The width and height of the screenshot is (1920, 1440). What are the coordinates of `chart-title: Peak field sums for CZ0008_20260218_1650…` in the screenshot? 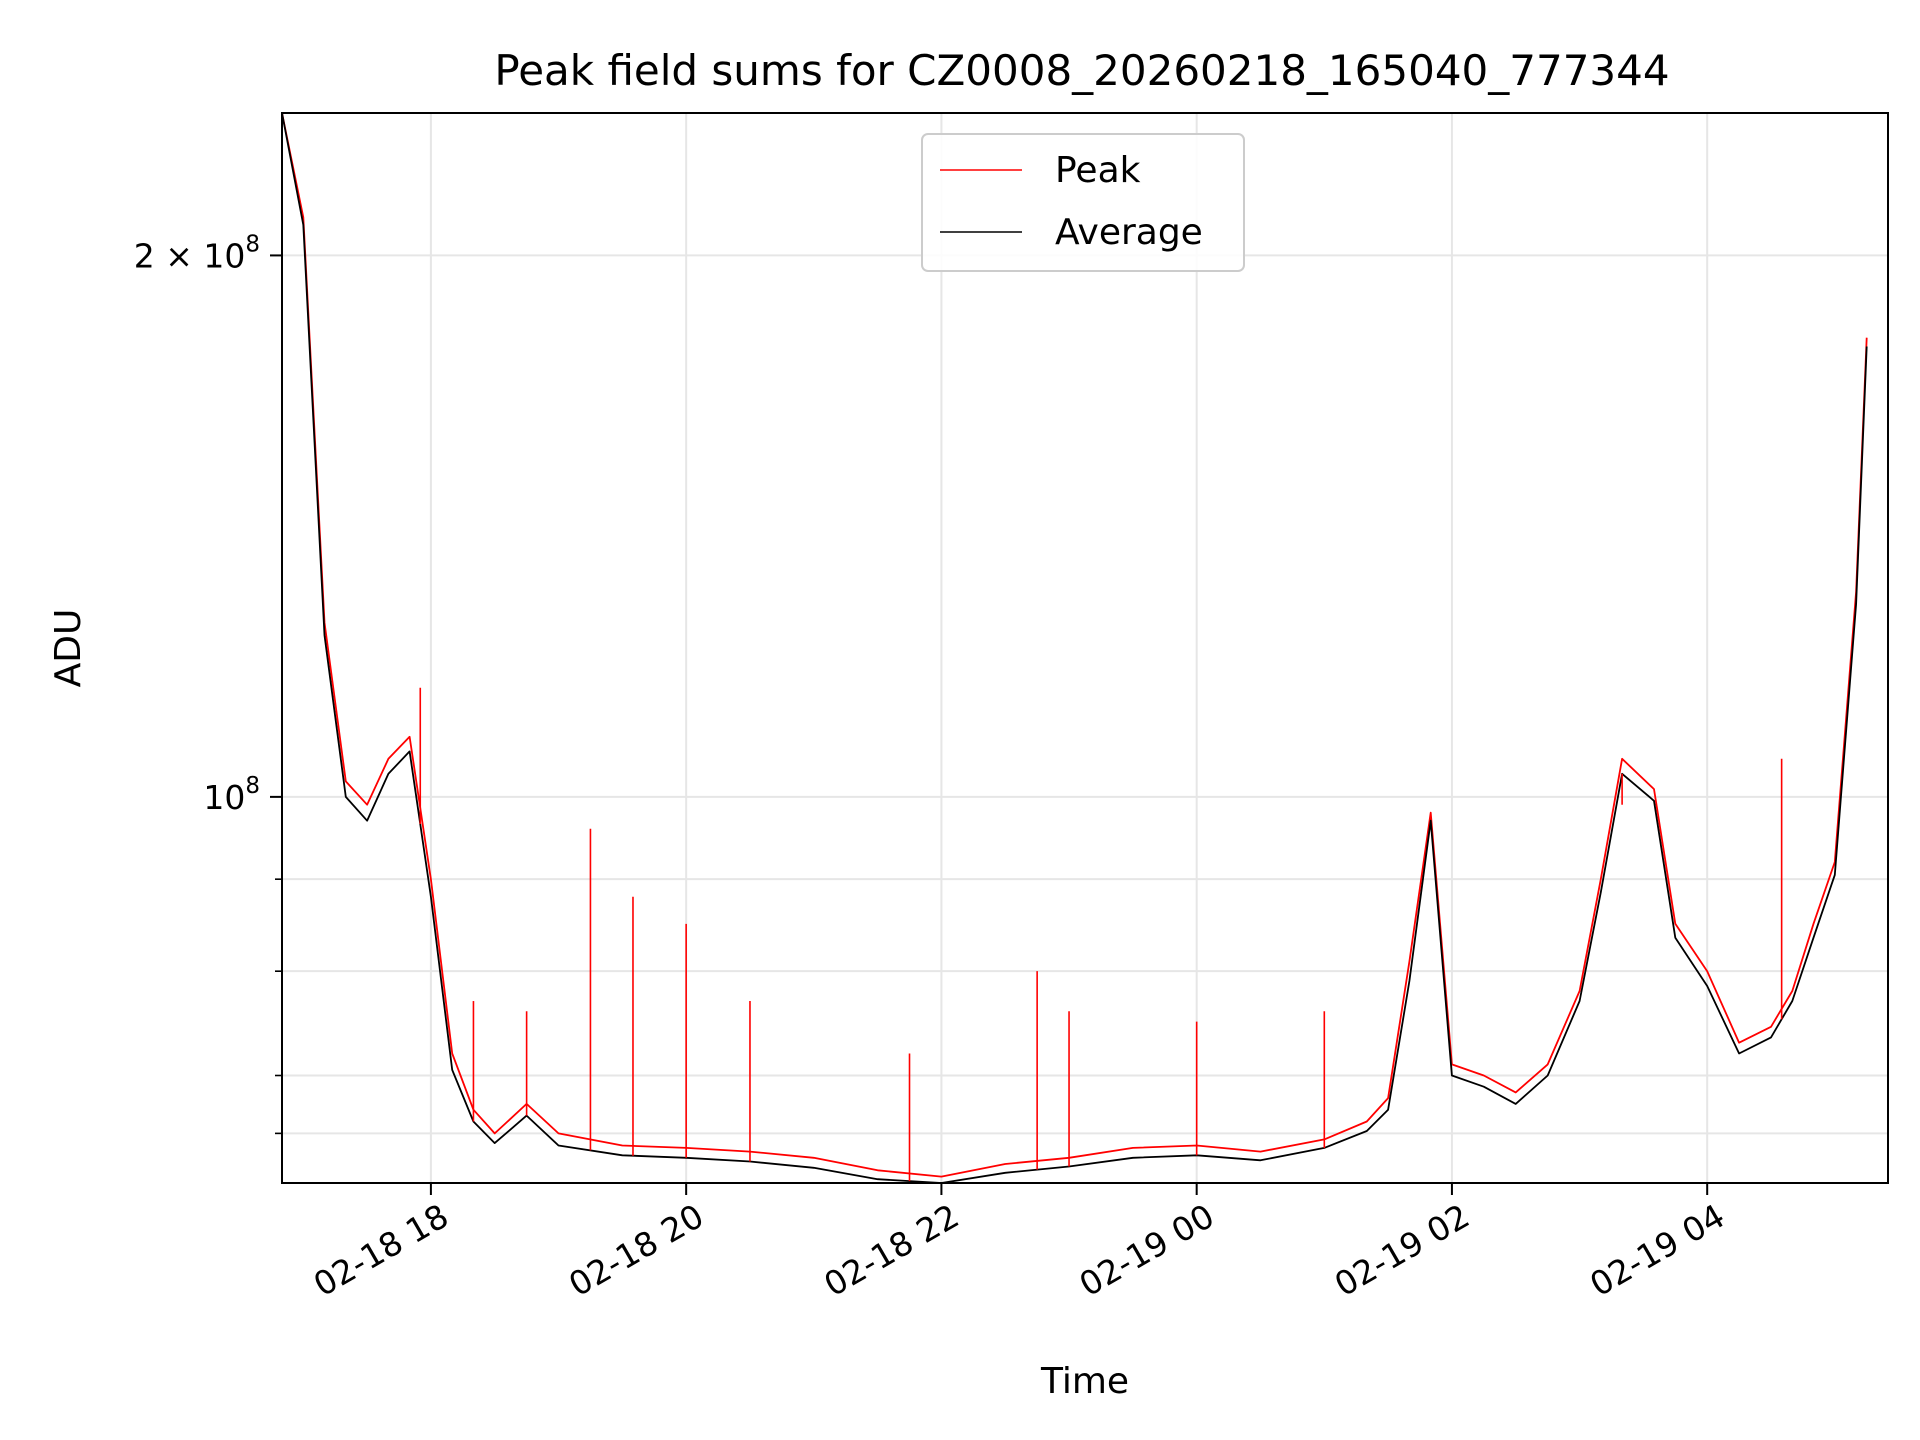 It's located at (1081, 70).